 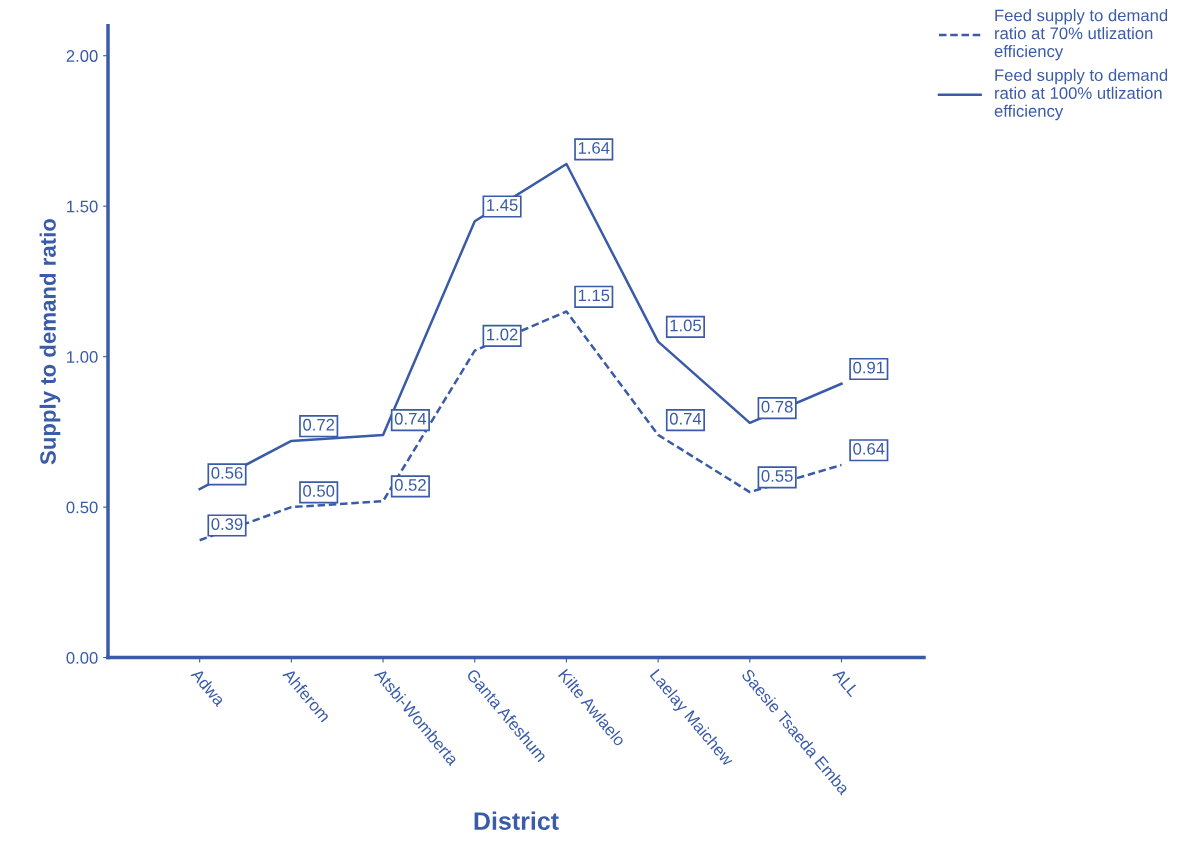 I want to click on data-label: 0.39, so click(x=227, y=524).